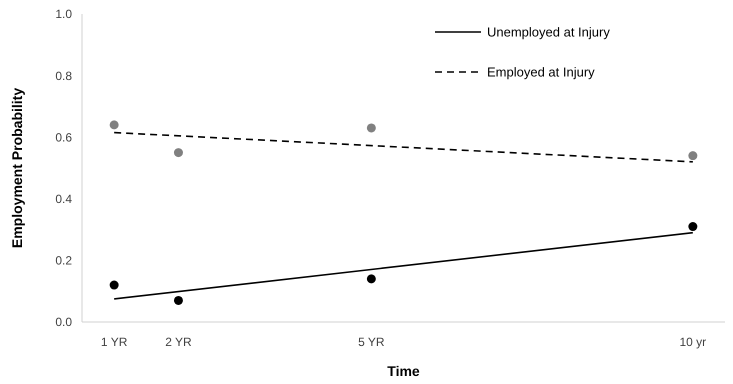 The width and height of the screenshot is (733, 384). Describe the element at coordinates (63, 261) in the screenshot. I see `y-tick-label: 0.2` at that location.